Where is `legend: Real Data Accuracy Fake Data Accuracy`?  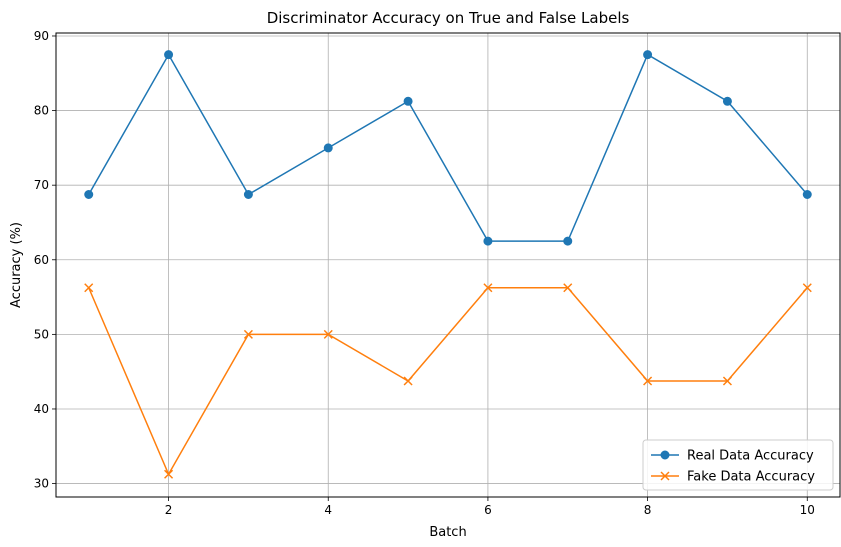 legend: Real Data Accuracy Fake Data Accuracy is located at coordinates (738, 465).